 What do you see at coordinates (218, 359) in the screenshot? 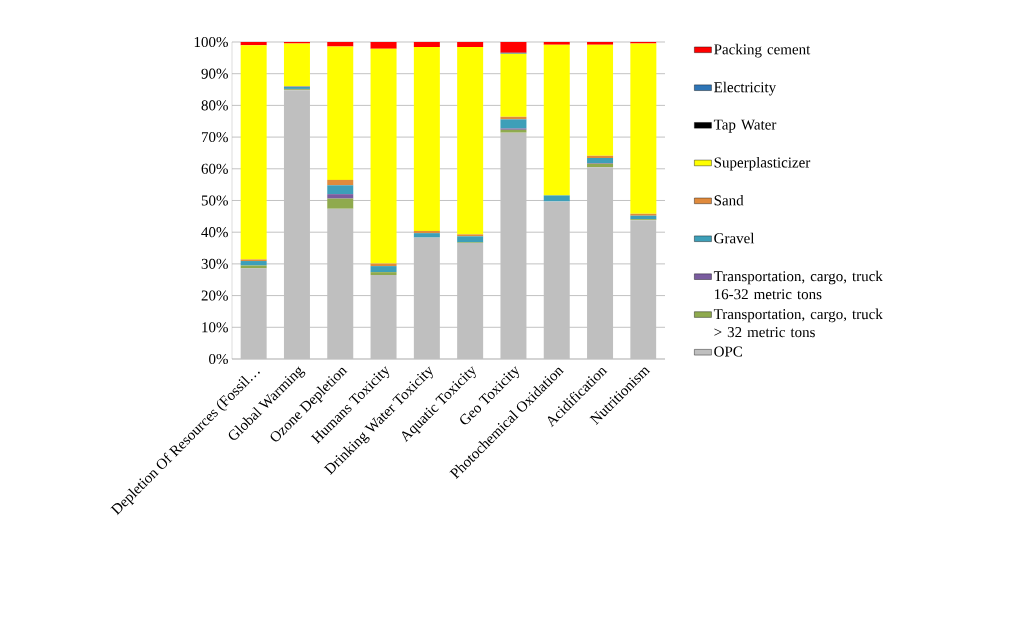
I see `y-tick-label: 0%` at bounding box center [218, 359].